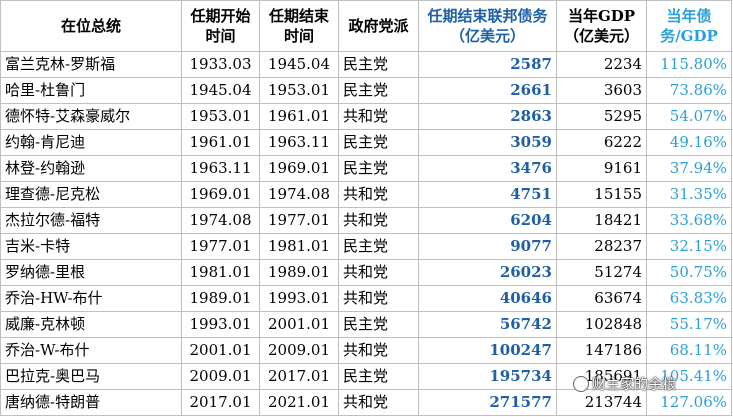 This screenshot has height=417, width=733. What do you see at coordinates (581, 384) in the screenshot?
I see `wechat-logo-icon` at bounding box center [581, 384].